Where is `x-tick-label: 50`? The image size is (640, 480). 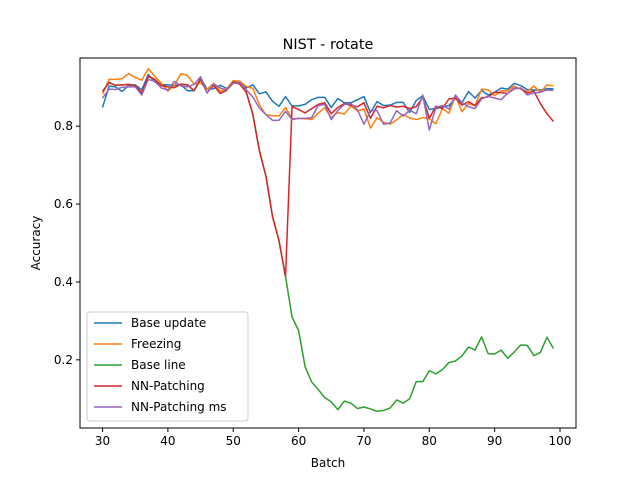 x-tick-label: 50 is located at coordinates (233, 441).